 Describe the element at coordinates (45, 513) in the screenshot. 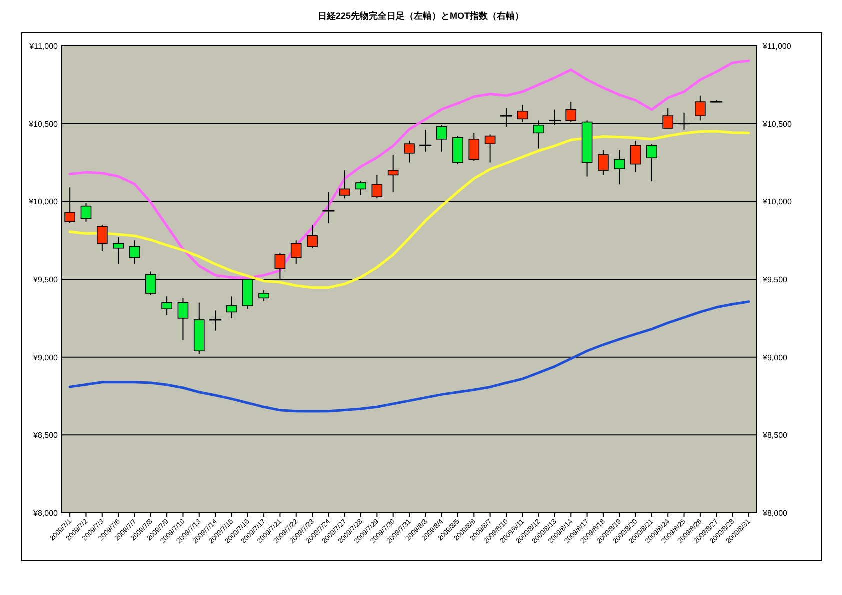

I see `y-tick-label: ¥8,000` at that location.